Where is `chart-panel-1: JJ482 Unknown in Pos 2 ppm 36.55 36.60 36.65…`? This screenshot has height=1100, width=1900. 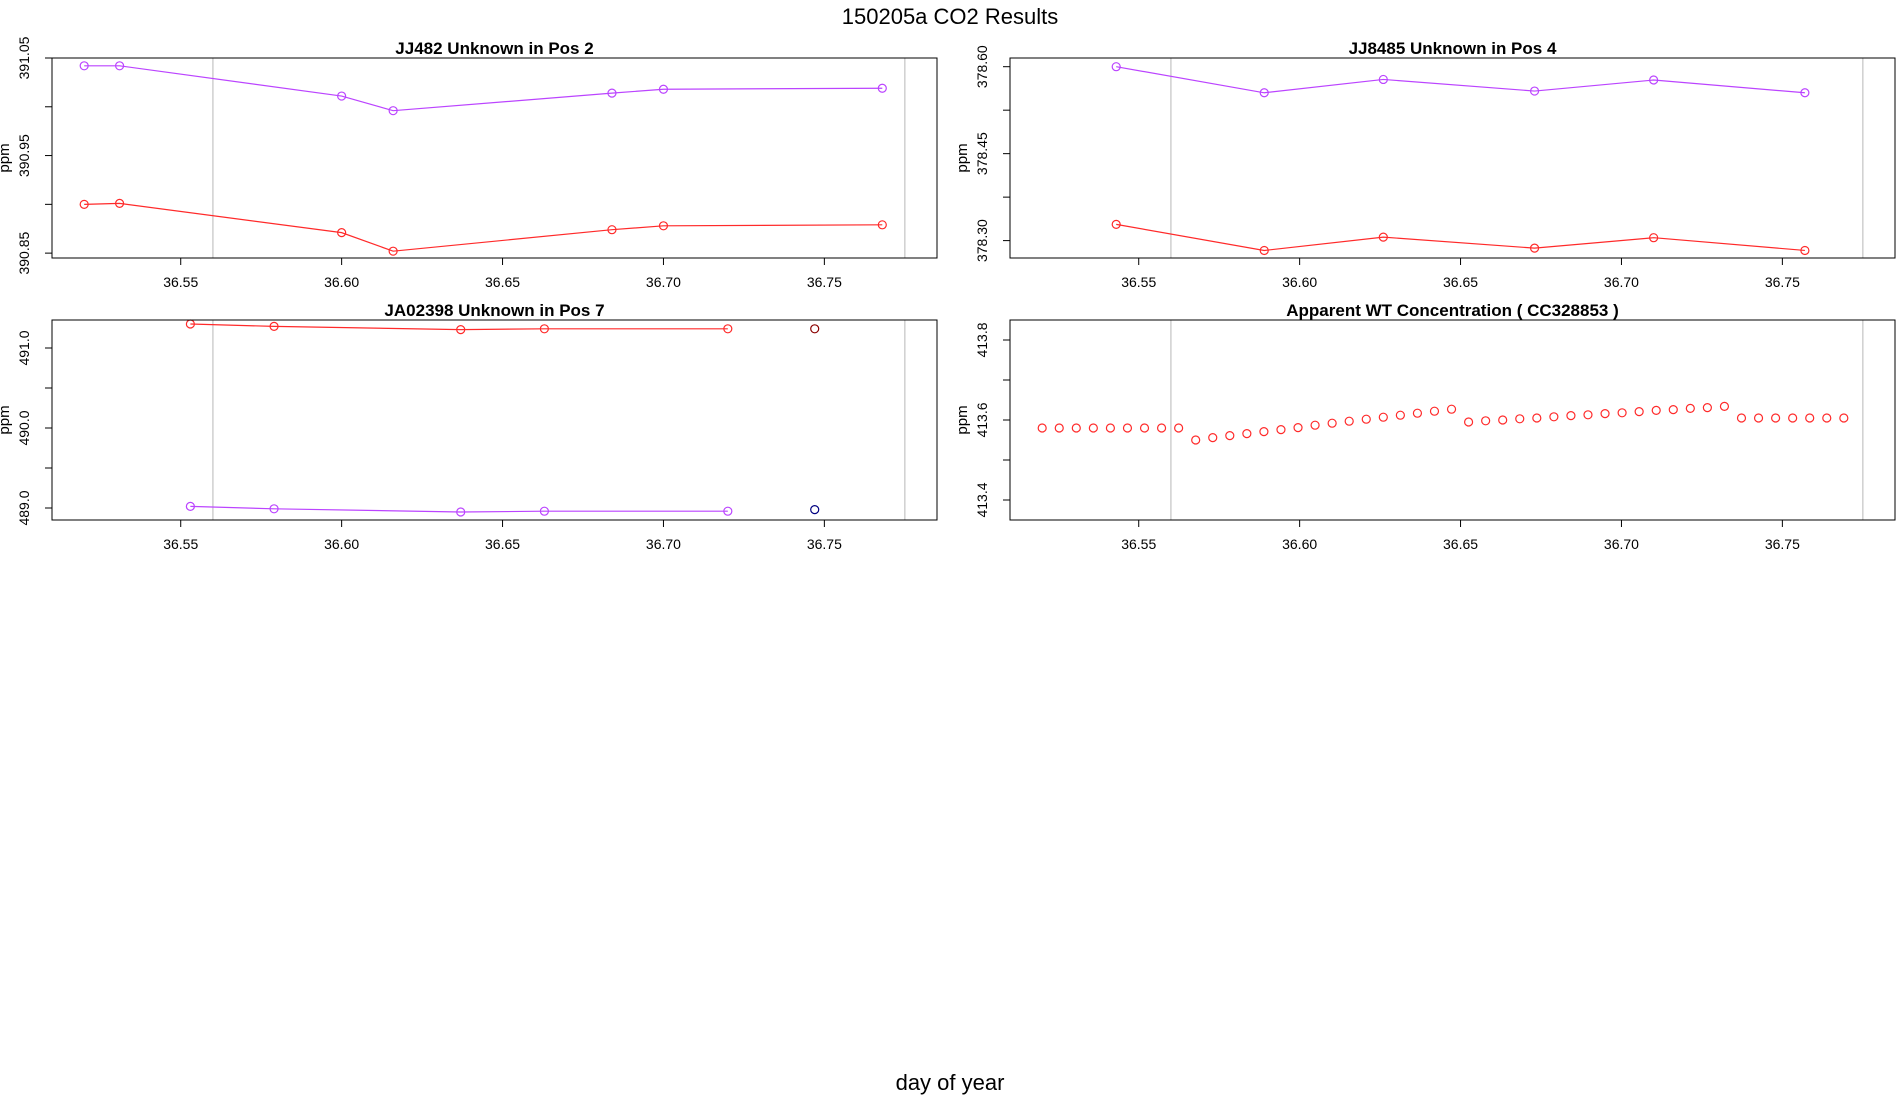
chart-panel-1: JJ482 Unknown in Pos 2 ppm 36.55 36.60 36.65… is located at coordinates (469, 163).